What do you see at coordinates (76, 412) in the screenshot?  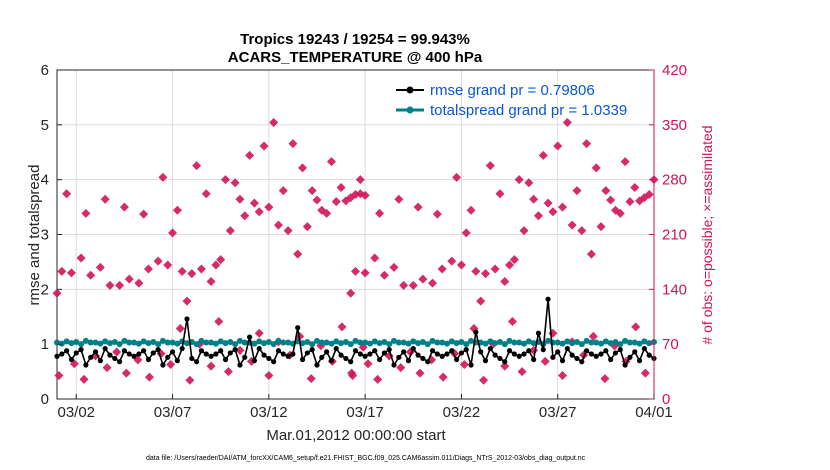 I see `x-tick-label: 03/02` at bounding box center [76, 412].